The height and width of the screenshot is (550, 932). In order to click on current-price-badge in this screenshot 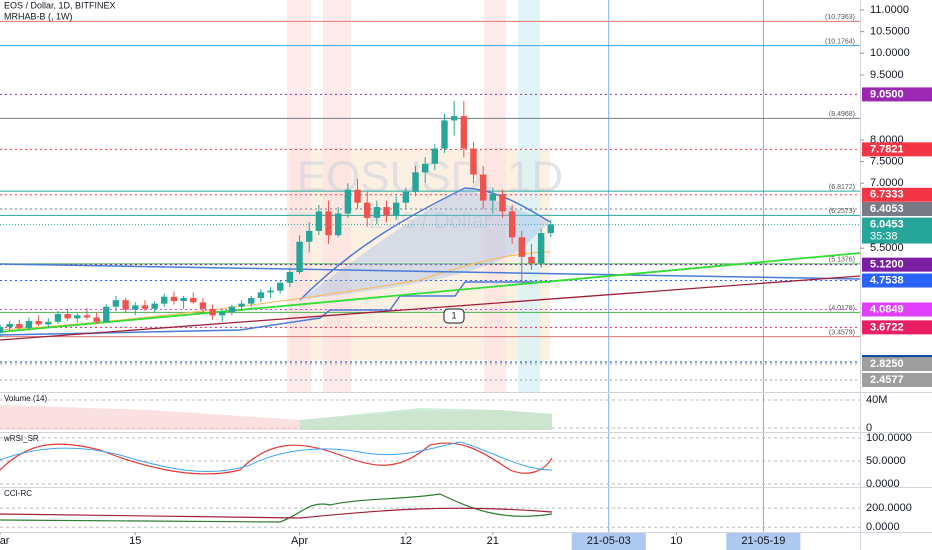, I will do `click(897, 230)`.